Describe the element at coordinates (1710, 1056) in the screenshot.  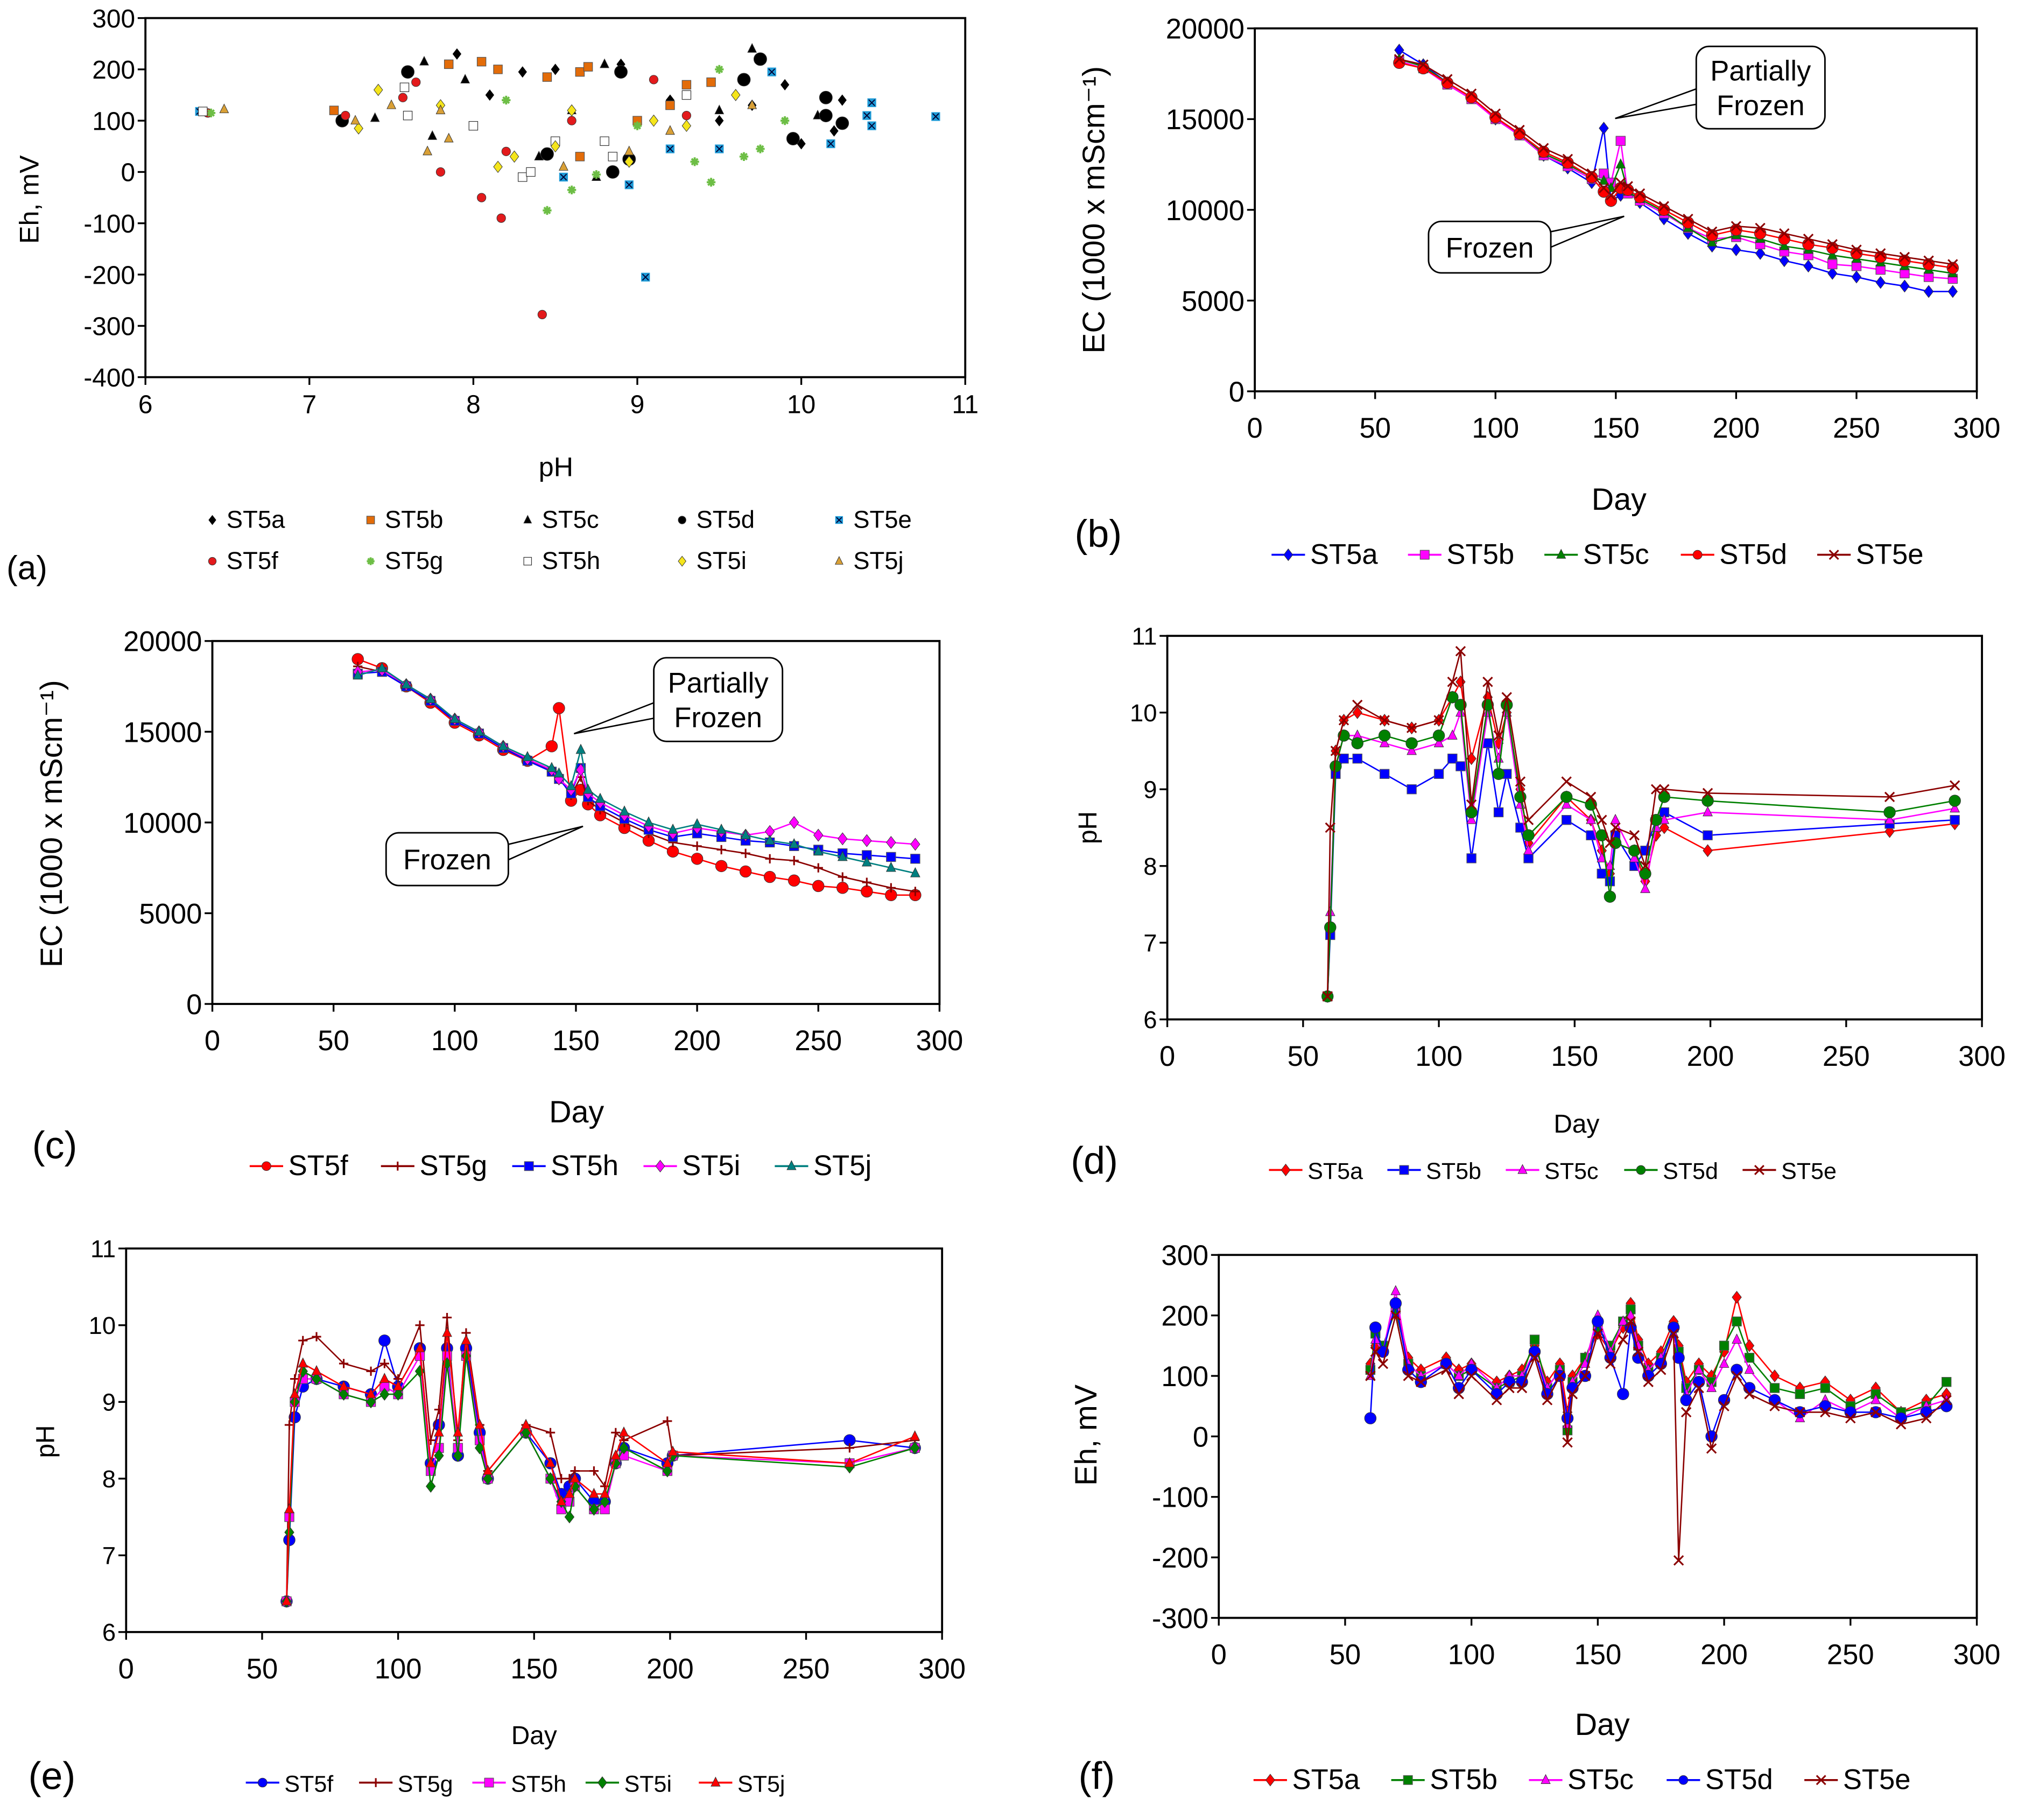
I see `x-tick-label: 200` at that location.